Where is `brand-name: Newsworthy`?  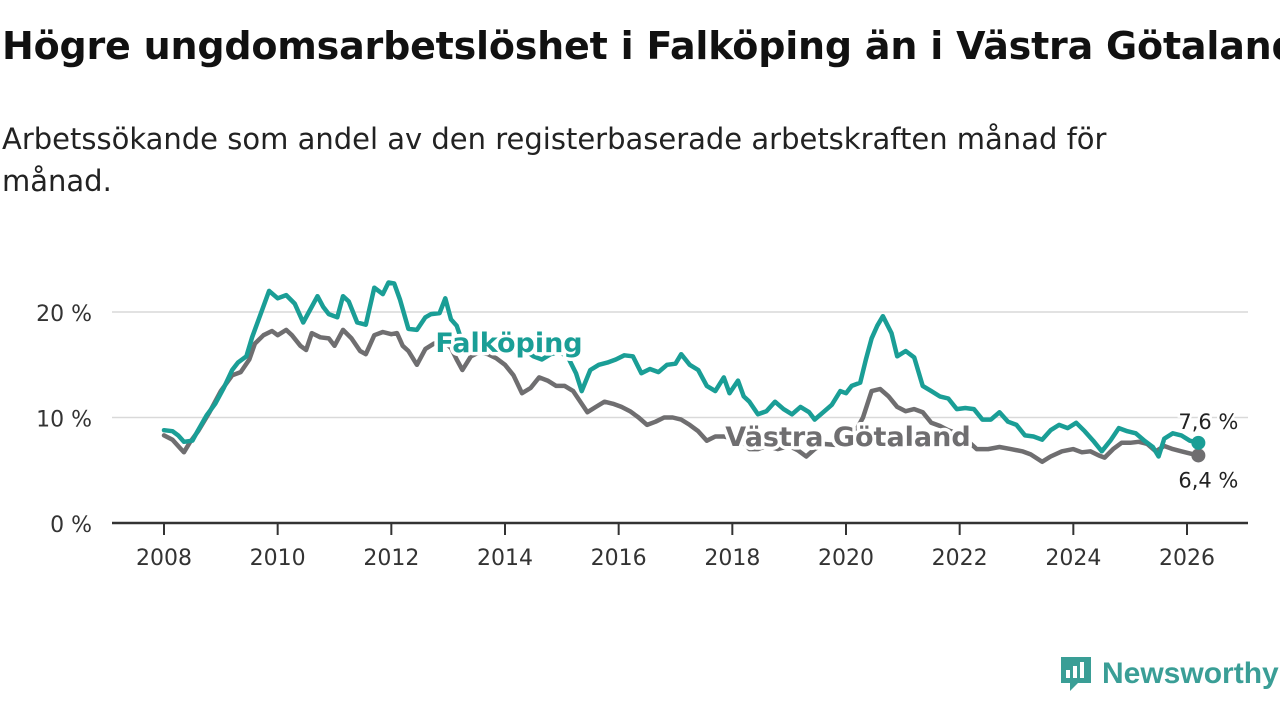 brand-name: Newsworthy is located at coordinates (1190, 673).